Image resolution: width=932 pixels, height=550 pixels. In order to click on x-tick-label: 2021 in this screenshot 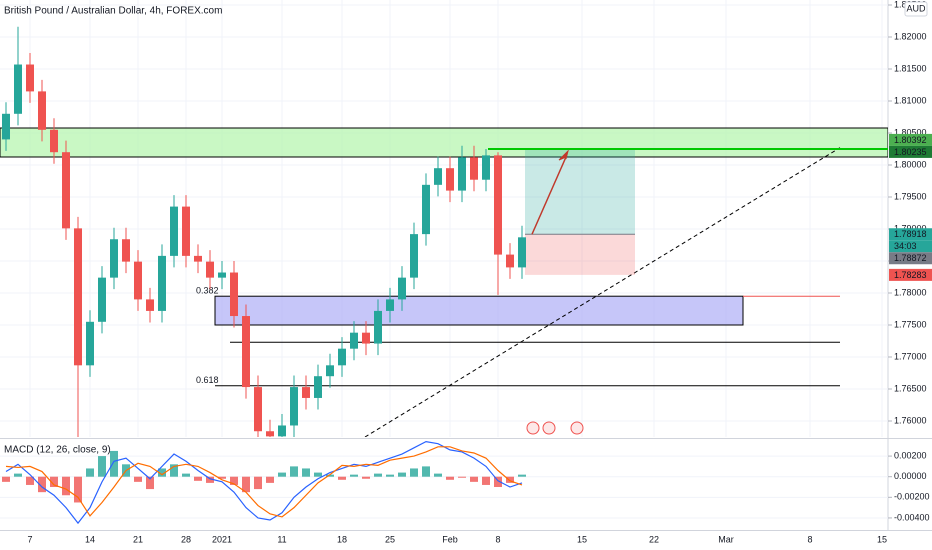, I will do `click(222, 539)`.